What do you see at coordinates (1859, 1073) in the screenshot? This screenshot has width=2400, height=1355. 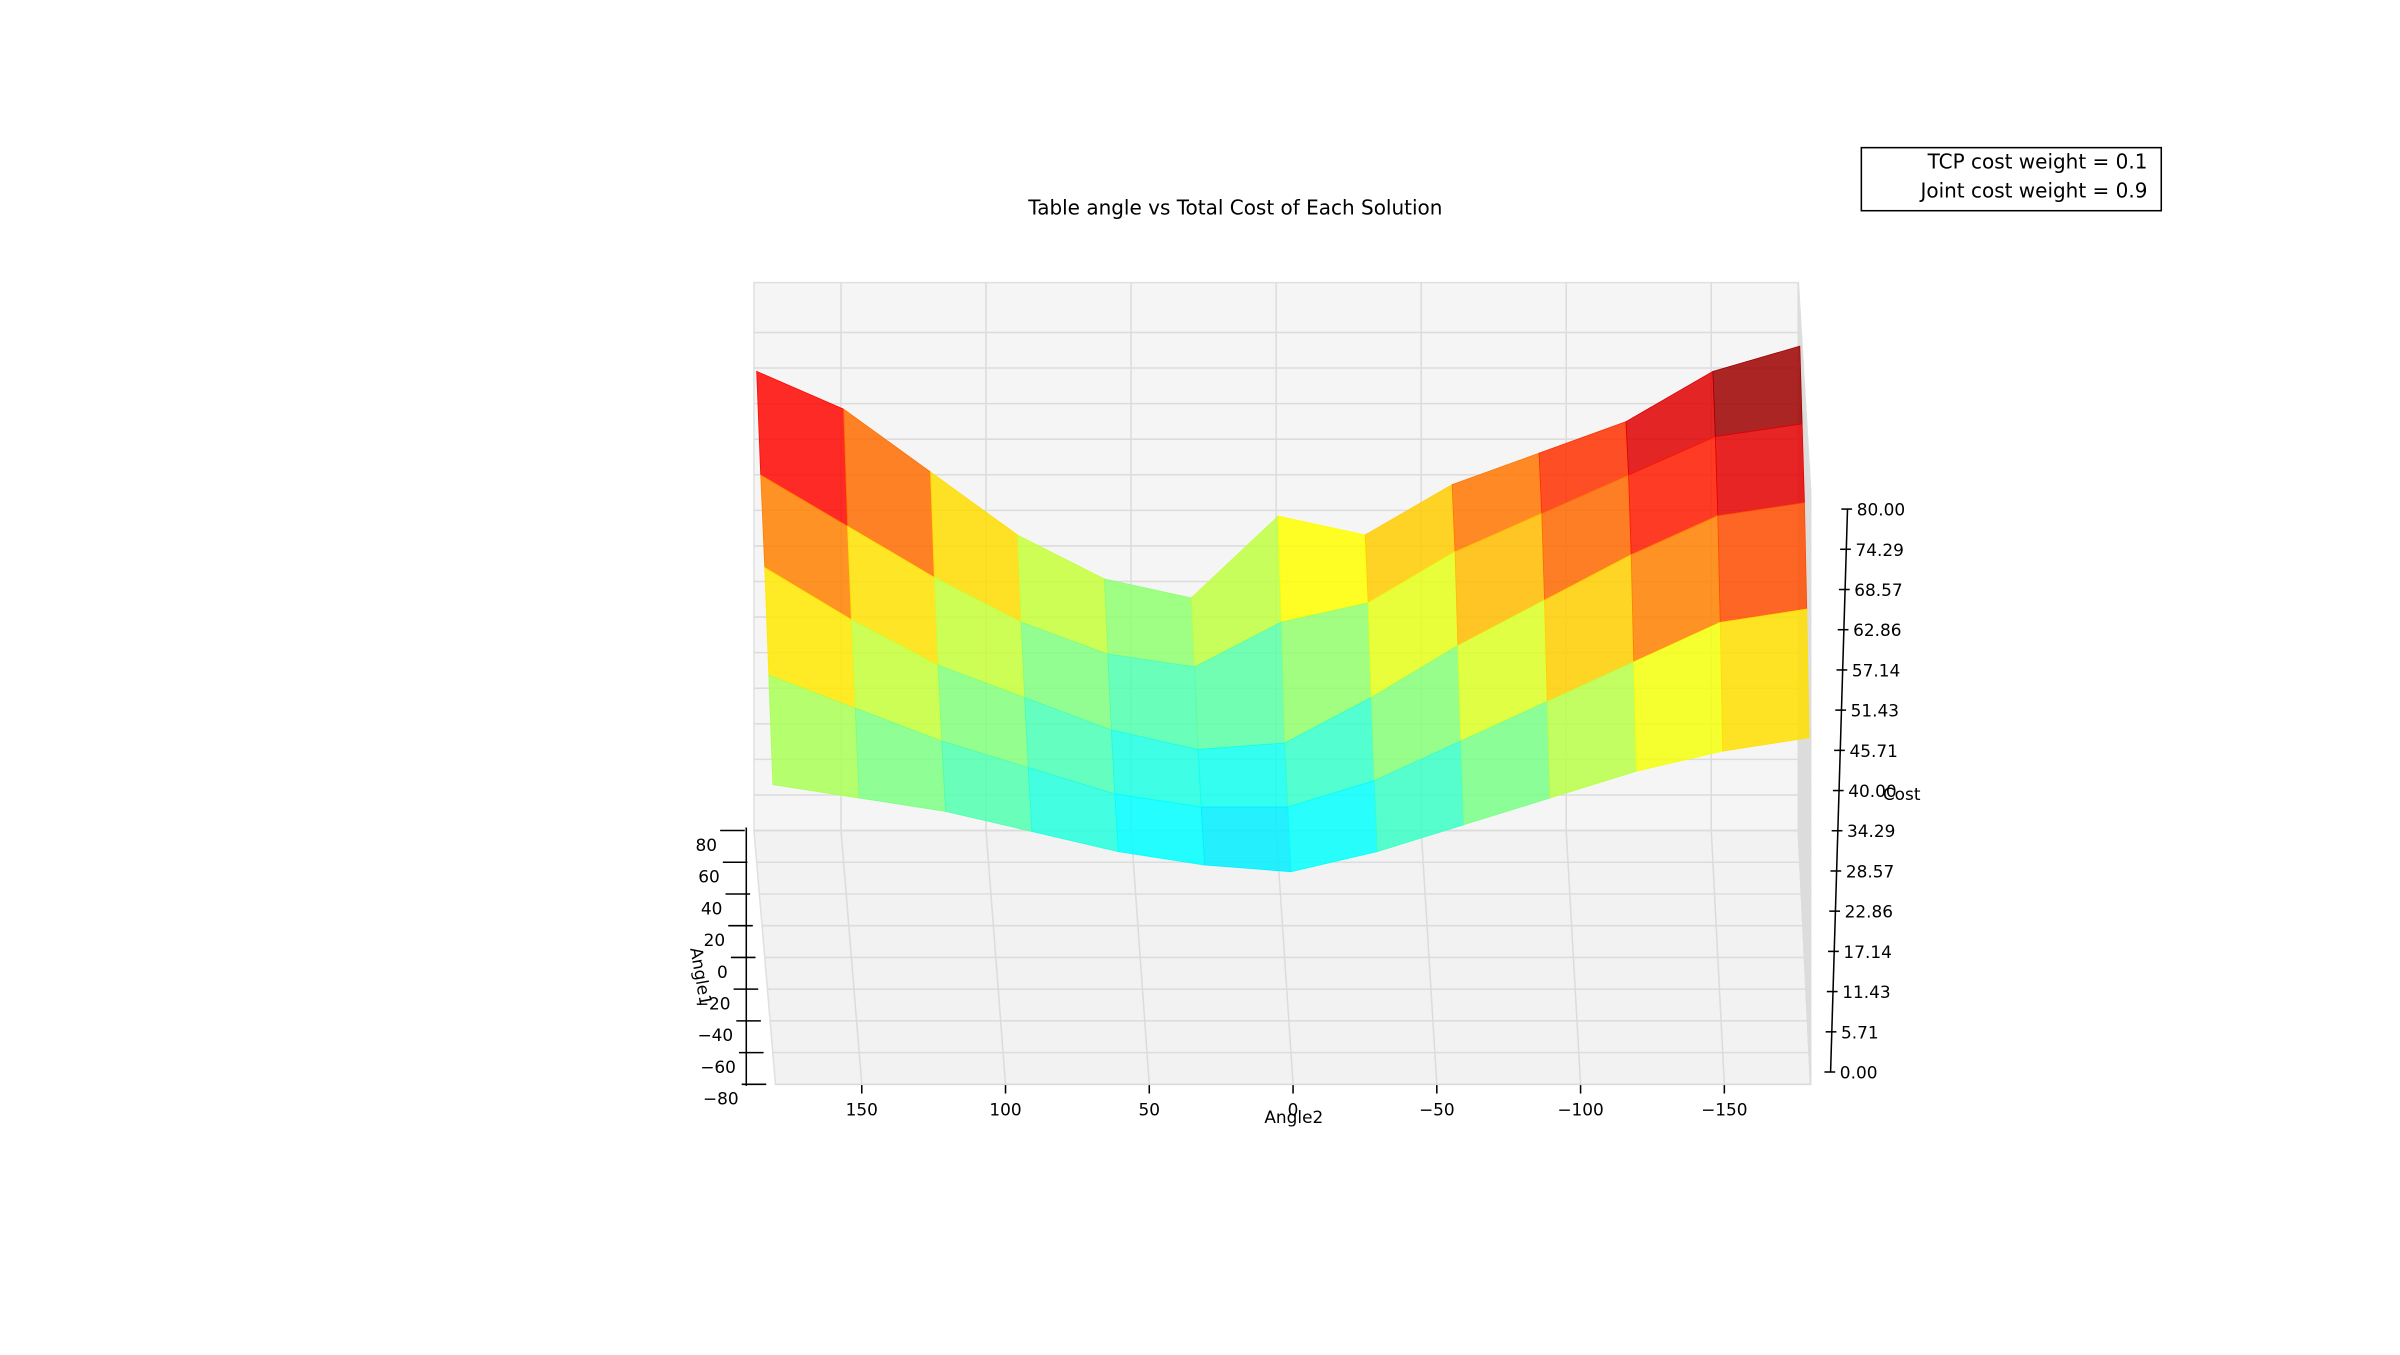 I see `z-tick-label: 0.00` at bounding box center [1859, 1073].